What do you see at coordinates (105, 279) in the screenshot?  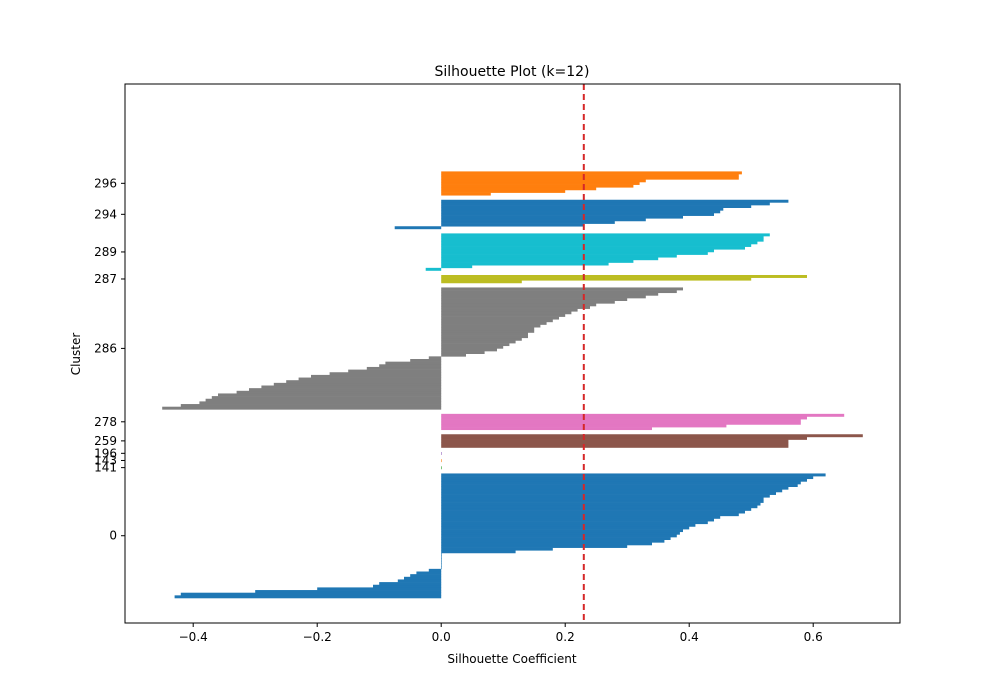 I see `y-tick-label-cluster-287: 287` at bounding box center [105, 279].